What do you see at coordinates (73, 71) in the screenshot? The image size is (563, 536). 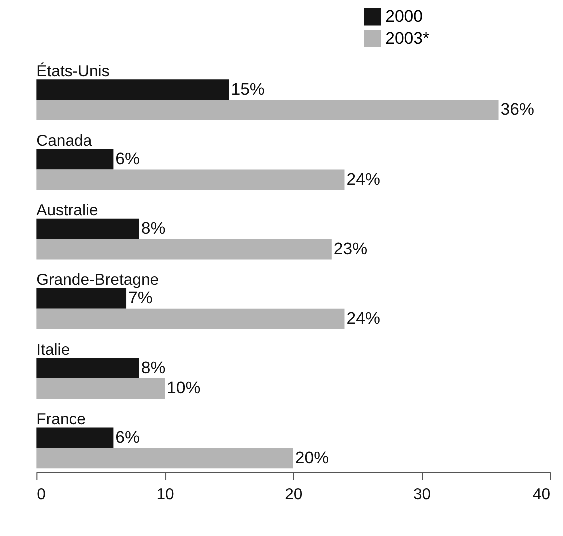 I see `y-tick-label: États-Unis` at bounding box center [73, 71].